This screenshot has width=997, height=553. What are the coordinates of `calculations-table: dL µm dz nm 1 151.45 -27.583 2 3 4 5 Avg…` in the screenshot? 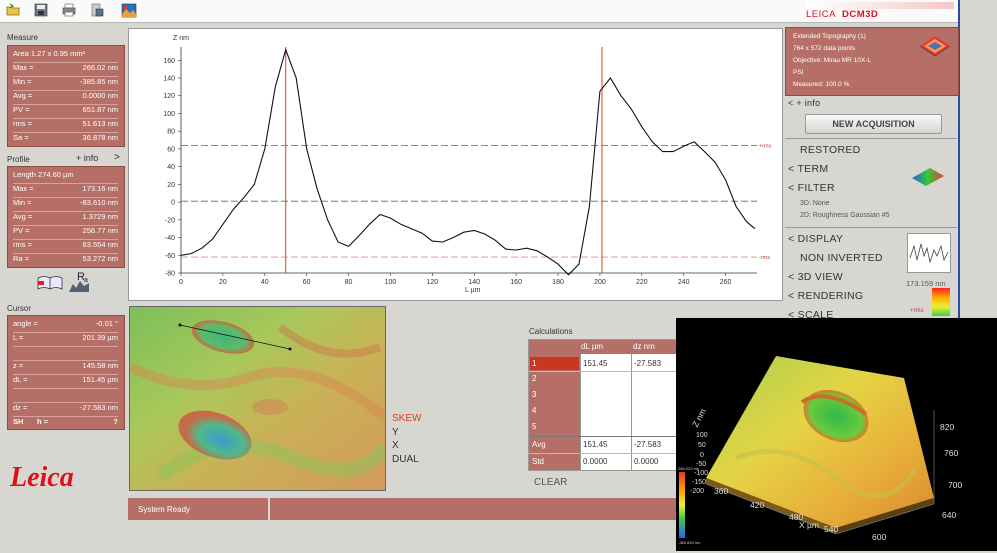 It's located at (603, 405).